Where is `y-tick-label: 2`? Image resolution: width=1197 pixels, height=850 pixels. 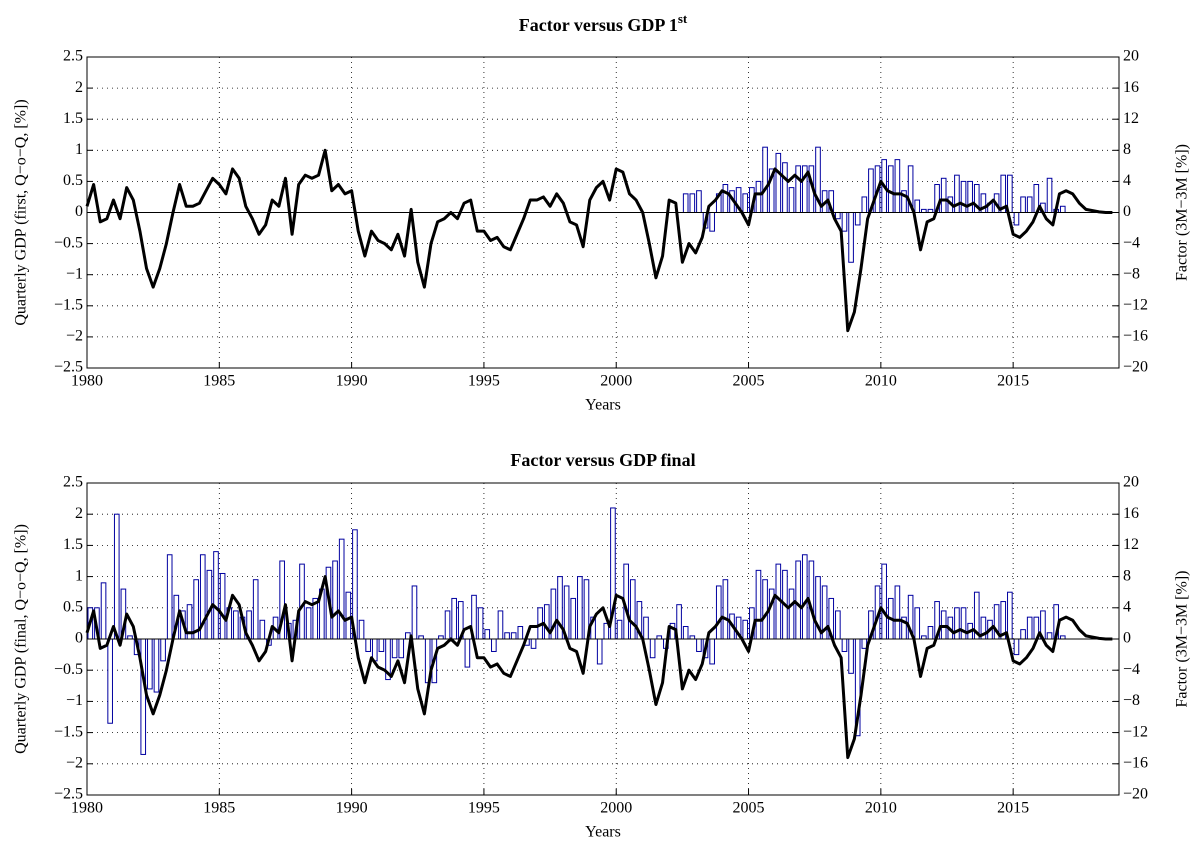
y-tick-label: 2 is located at coordinates (79, 513).